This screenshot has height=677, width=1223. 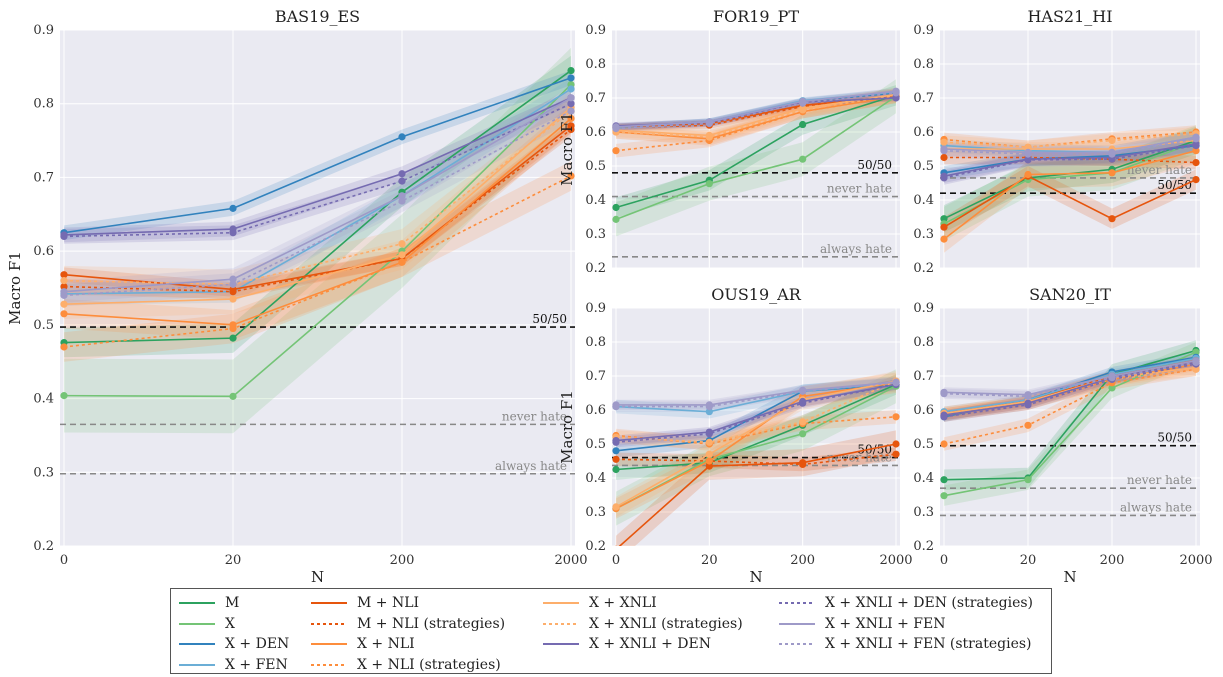 What do you see at coordinates (232, 603) in the screenshot?
I see `legend-label: M` at bounding box center [232, 603].